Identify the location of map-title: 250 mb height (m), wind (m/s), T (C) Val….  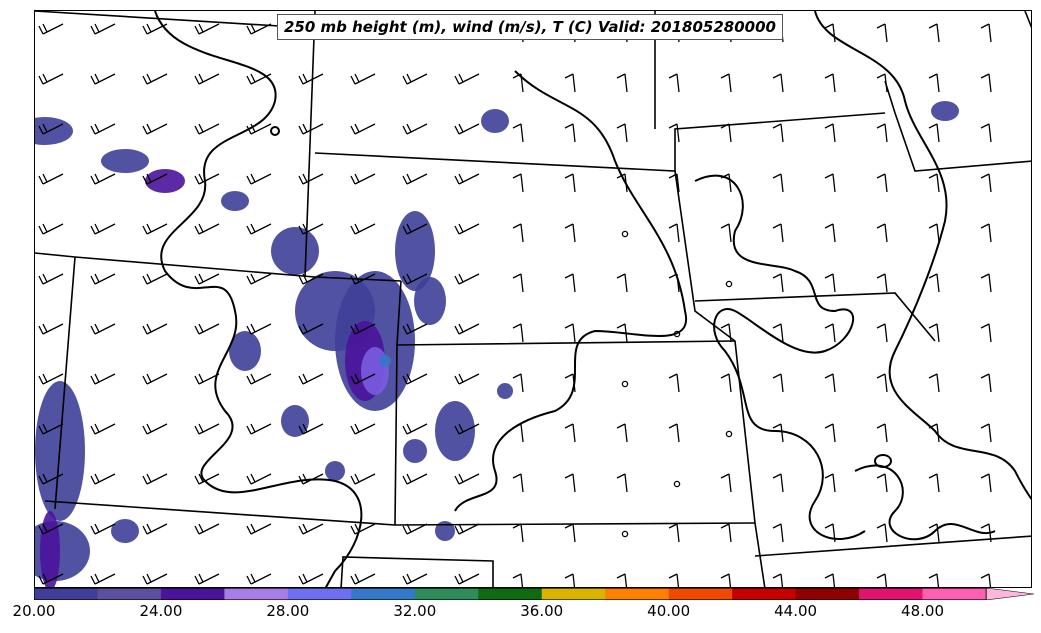
(530, 27).